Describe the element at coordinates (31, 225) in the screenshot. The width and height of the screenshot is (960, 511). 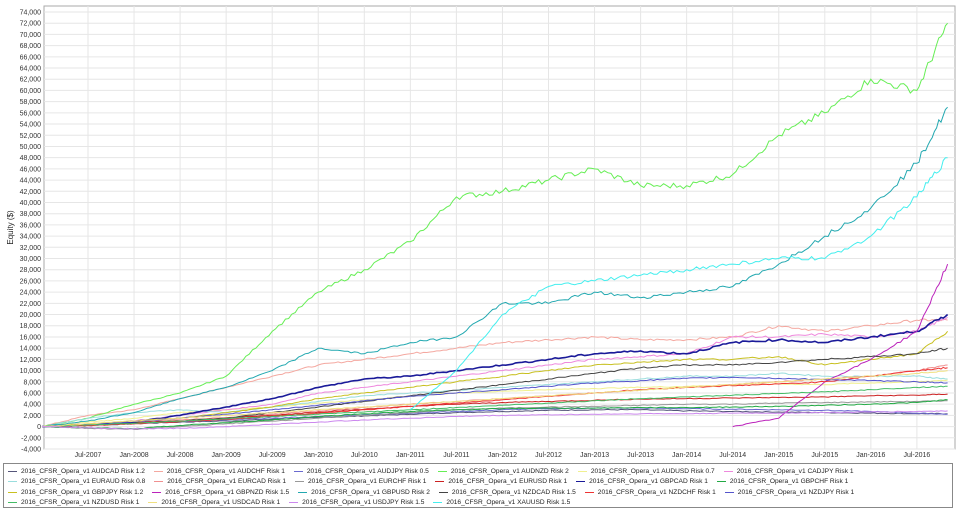
I see `y-tick-label: 36,000` at that location.